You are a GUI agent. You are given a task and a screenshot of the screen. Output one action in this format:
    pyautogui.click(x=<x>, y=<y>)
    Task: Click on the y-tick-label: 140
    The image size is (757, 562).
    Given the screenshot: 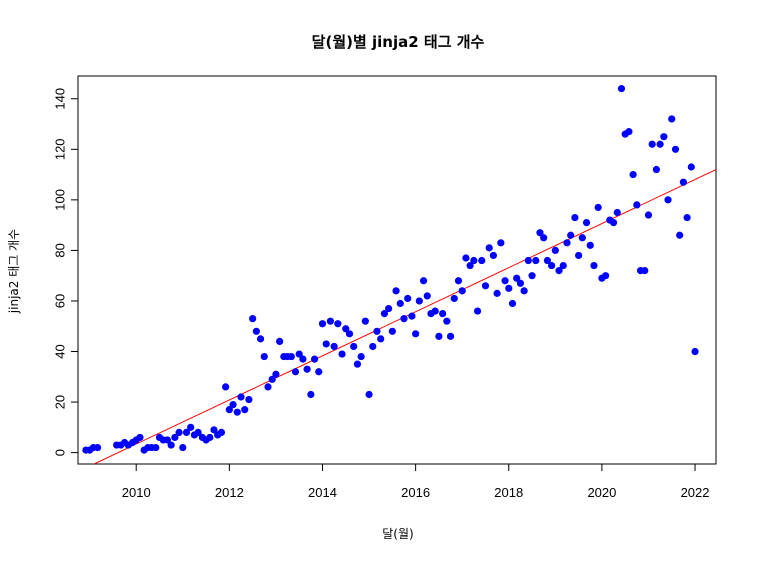 What is the action you would take?
    pyautogui.click(x=60, y=99)
    